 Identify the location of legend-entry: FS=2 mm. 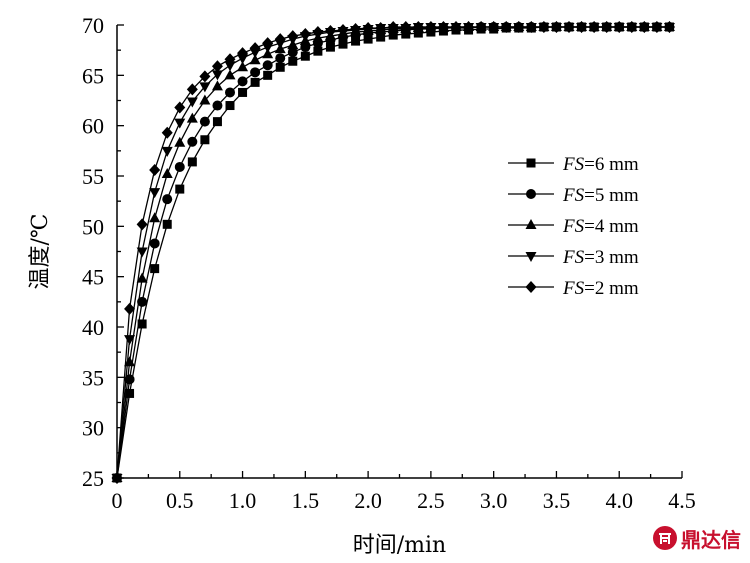
(573, 288).